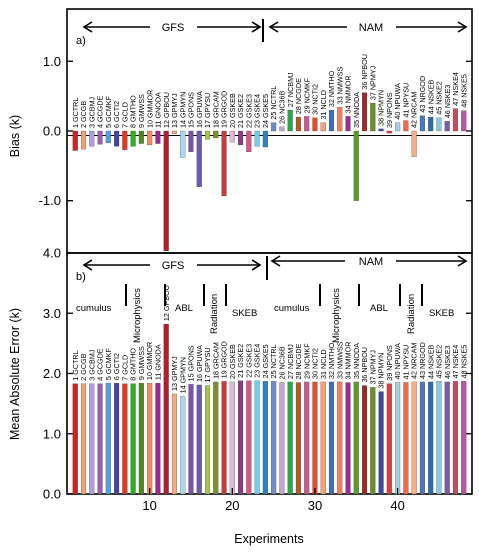 The width and height of the screenshot is (479, 555). Describe the element at coordinates (116, 366) in the screenshot. I see `panel-b-bar-label: 6 GCTI2` at that location.